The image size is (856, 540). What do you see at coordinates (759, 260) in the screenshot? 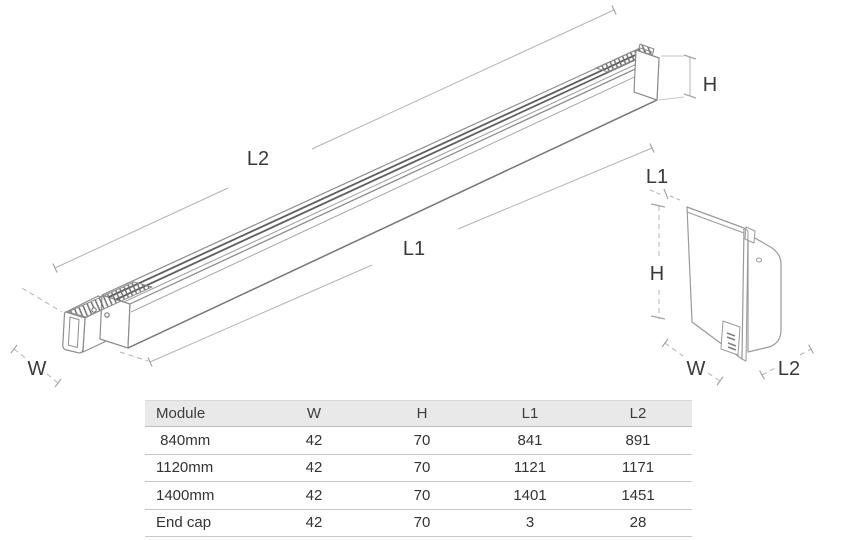
I see `screw-hole` at bounding box center [759, 260].